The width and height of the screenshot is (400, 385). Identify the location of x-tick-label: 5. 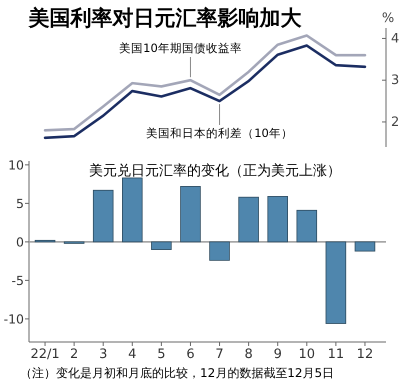
(161, 354).